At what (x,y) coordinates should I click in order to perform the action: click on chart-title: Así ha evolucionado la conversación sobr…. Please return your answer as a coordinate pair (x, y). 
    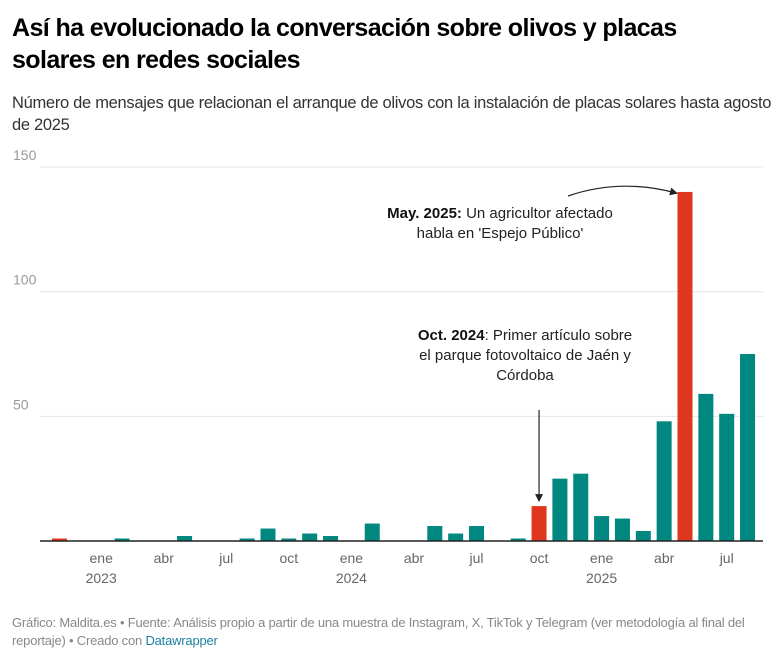
    Looking at the image, I should click on (344, 44).